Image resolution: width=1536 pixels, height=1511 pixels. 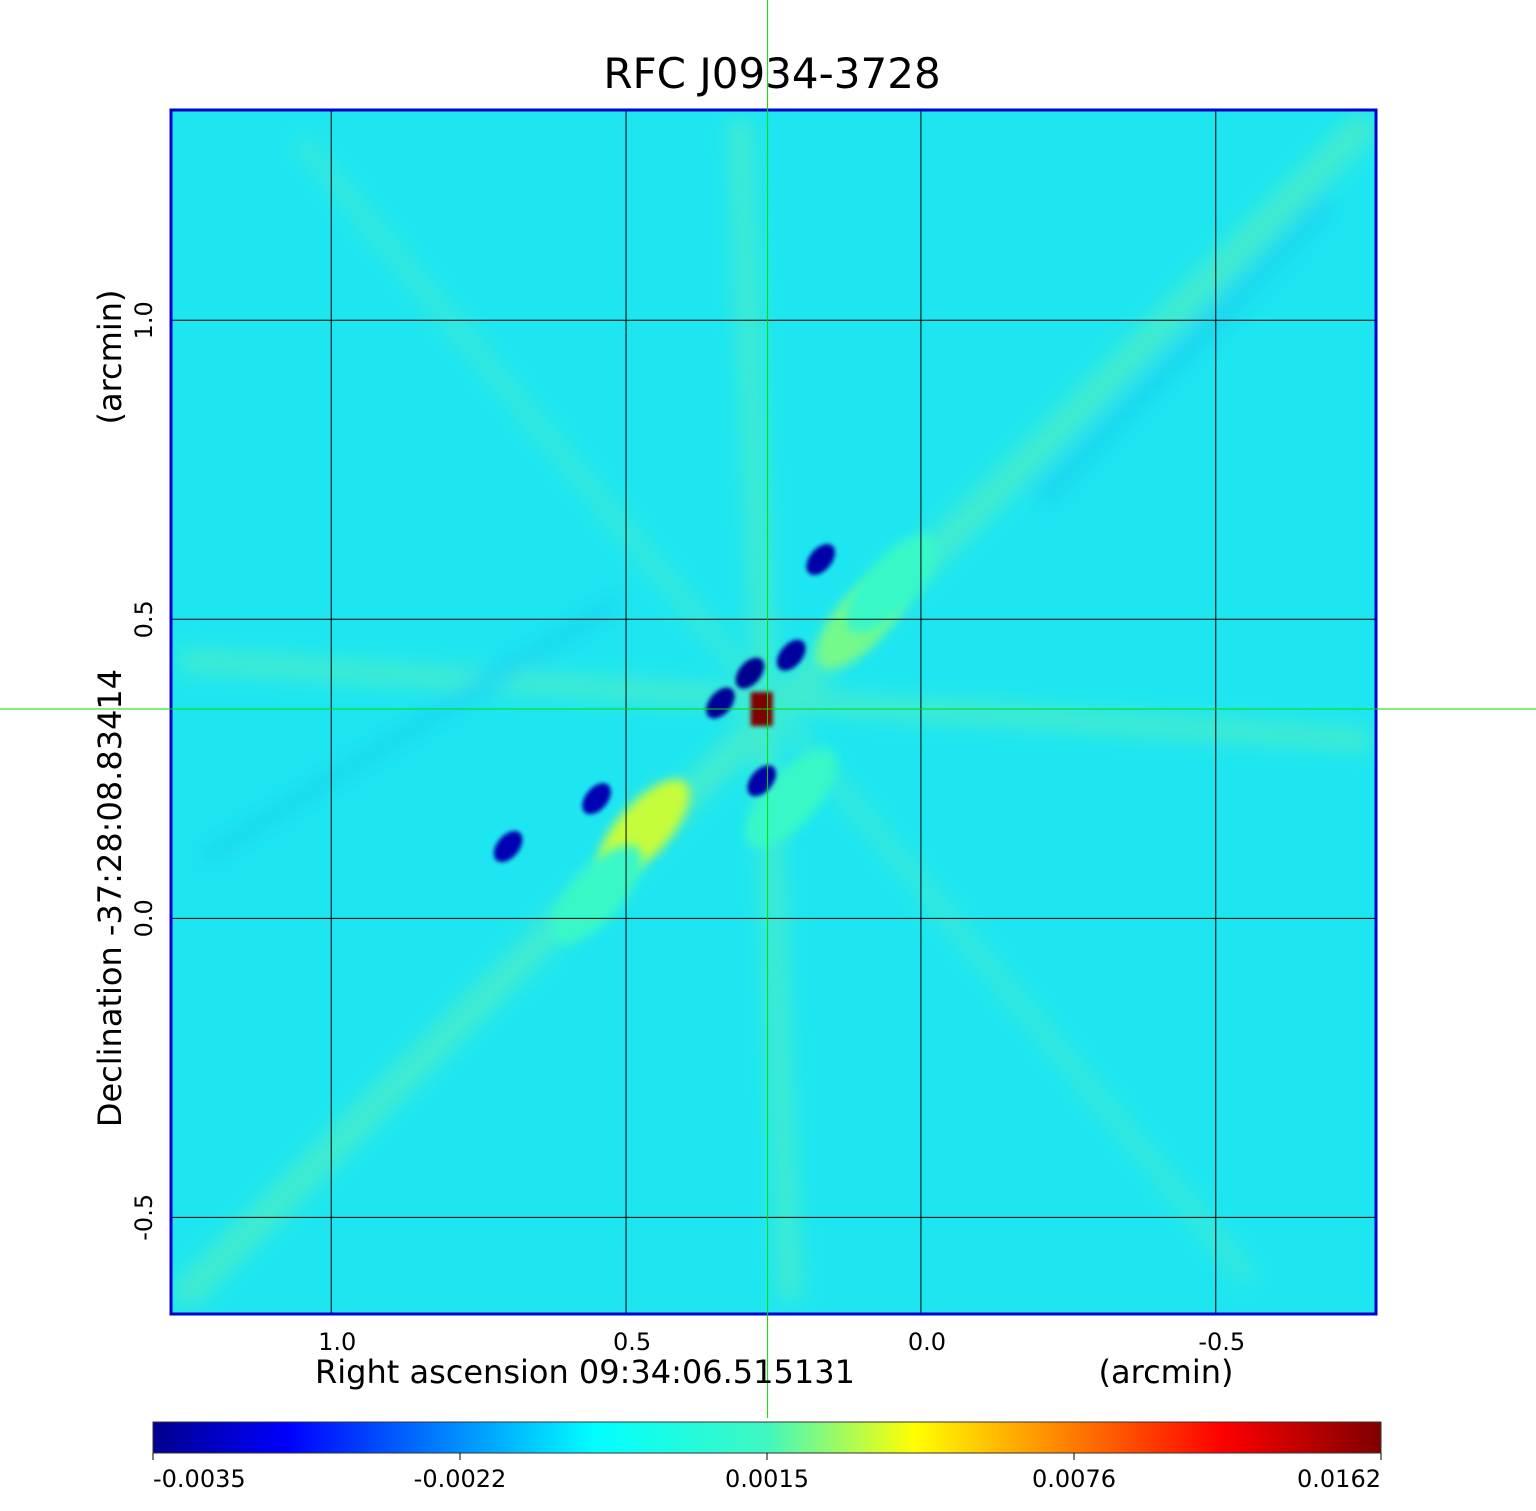 What do you see at coordinates (199, 1479) in the screenshot?
I see `colorbar-tick-label-0: -0.0035` at bounding box center [199, 1479].